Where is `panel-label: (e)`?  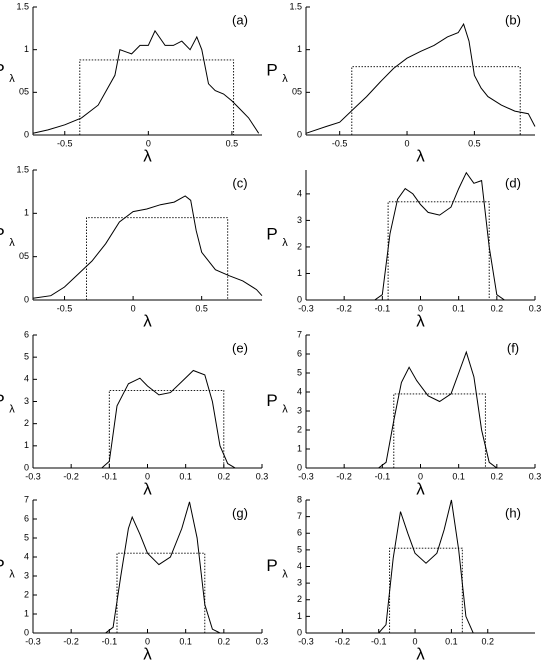 panel-label: (e) is located at coordinates (240, 347).